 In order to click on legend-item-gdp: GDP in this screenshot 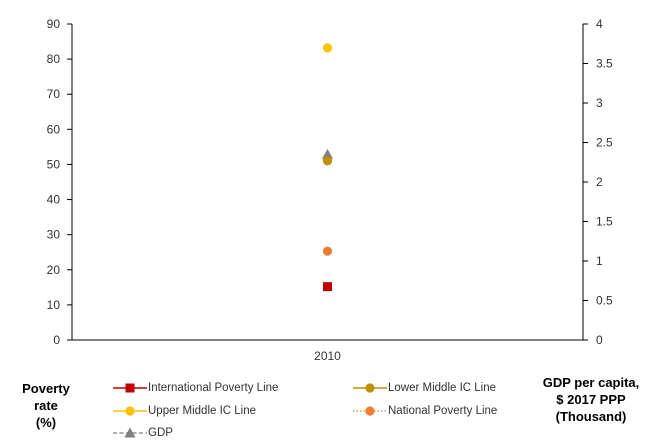, I will do `click(142, 433)`.